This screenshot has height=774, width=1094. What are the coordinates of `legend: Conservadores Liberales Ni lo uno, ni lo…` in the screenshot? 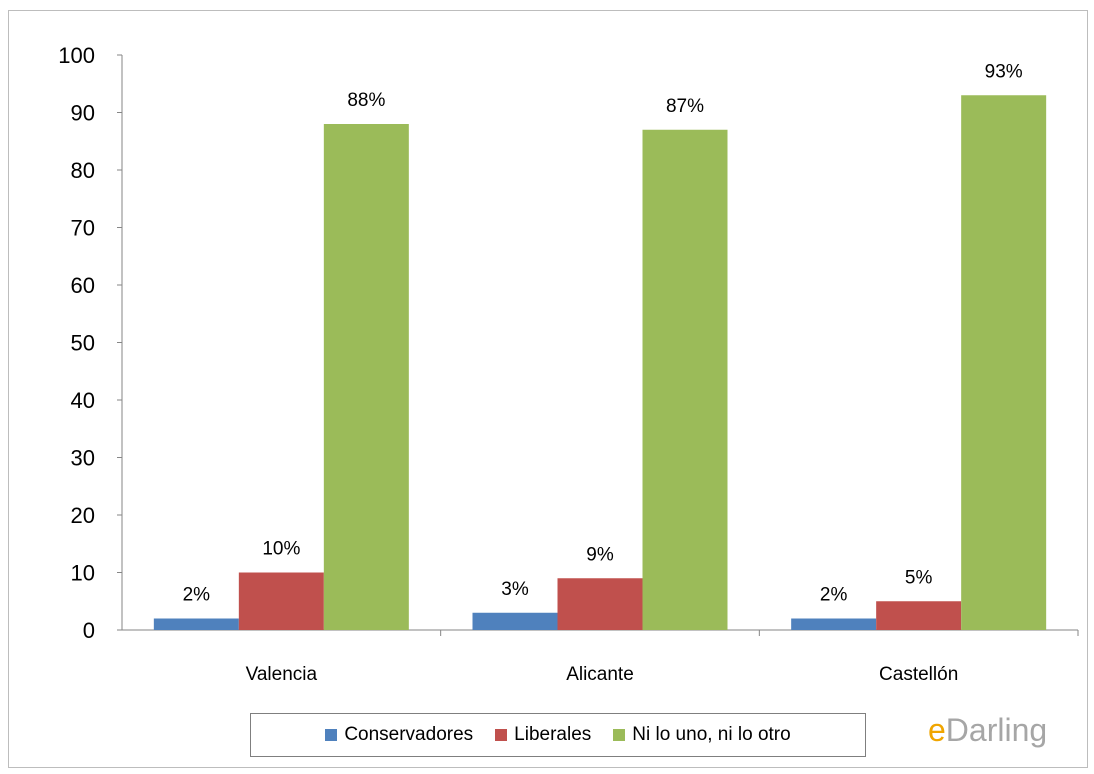 It's located at (558, 735).